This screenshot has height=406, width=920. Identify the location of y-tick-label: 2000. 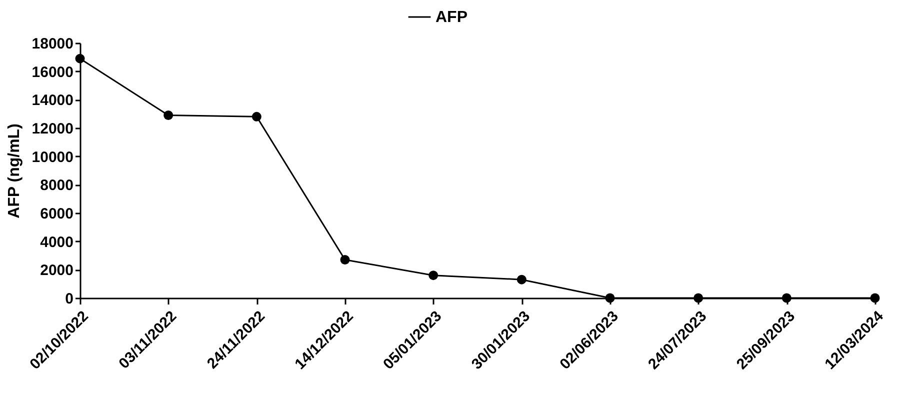
(57, 271).